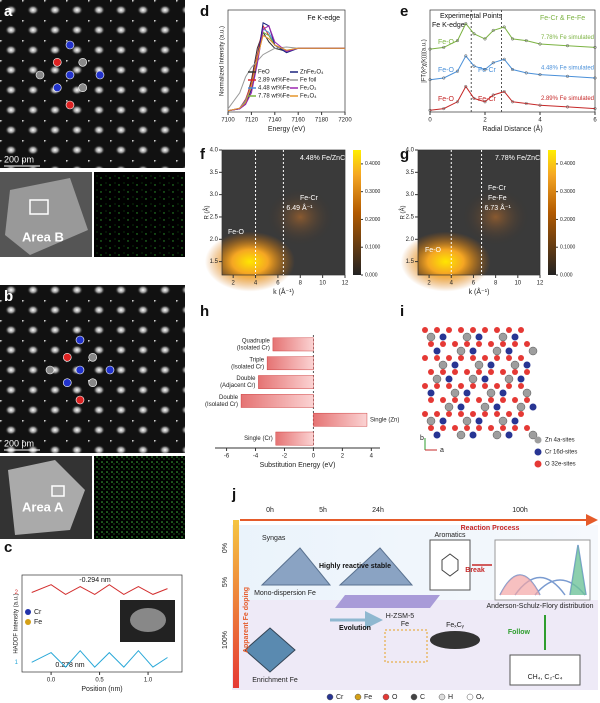 Image resolution: width=600 pixels, height=703 pixels. Describe the element at coordinates (567, 69) in the screenshot. I see `series-label: 4.48% Fe simulated` at that location.